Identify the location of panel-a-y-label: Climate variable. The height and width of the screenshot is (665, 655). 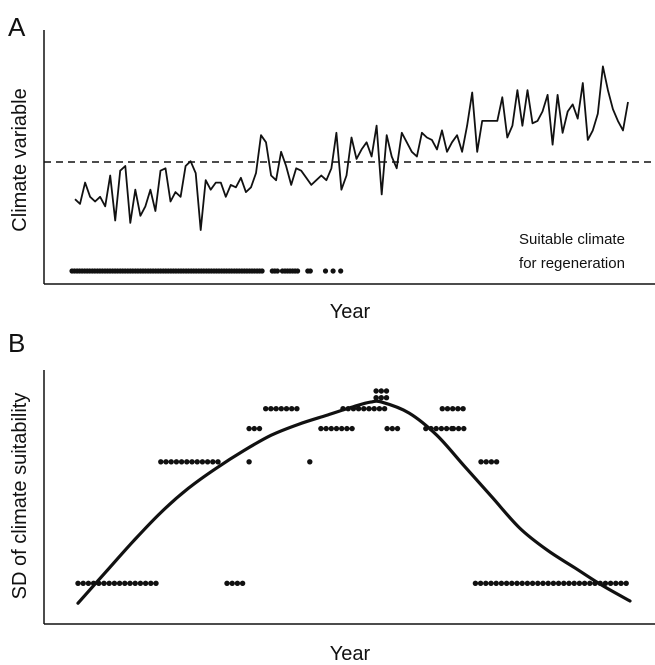
(20, 159).